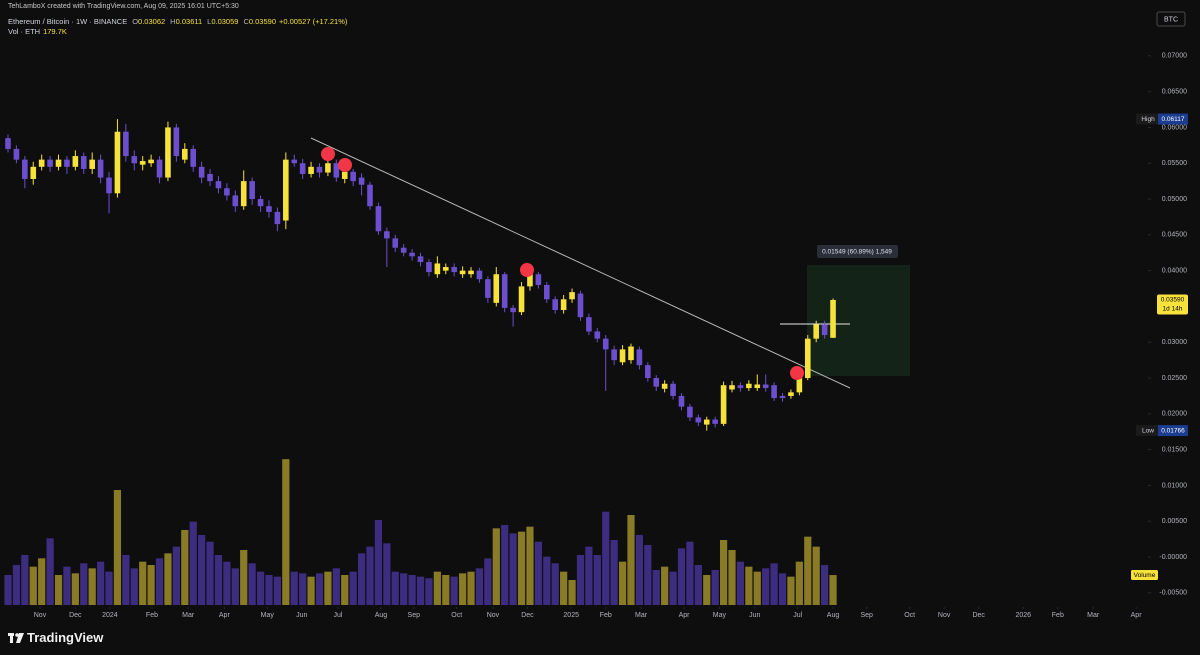  What do you see at coordinates (152, 21) in the screenshot?
I see `ohlc-value: 0.03062` at bounding box center [152, 21].